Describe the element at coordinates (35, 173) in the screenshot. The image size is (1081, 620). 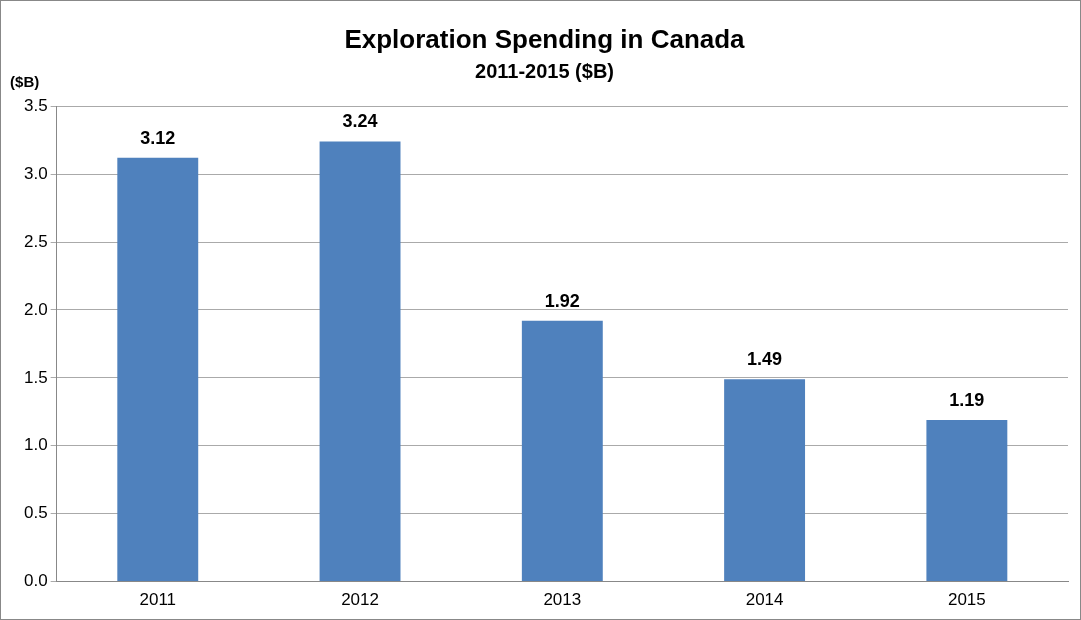
I see `y-tick-label: 3.0` at that location.